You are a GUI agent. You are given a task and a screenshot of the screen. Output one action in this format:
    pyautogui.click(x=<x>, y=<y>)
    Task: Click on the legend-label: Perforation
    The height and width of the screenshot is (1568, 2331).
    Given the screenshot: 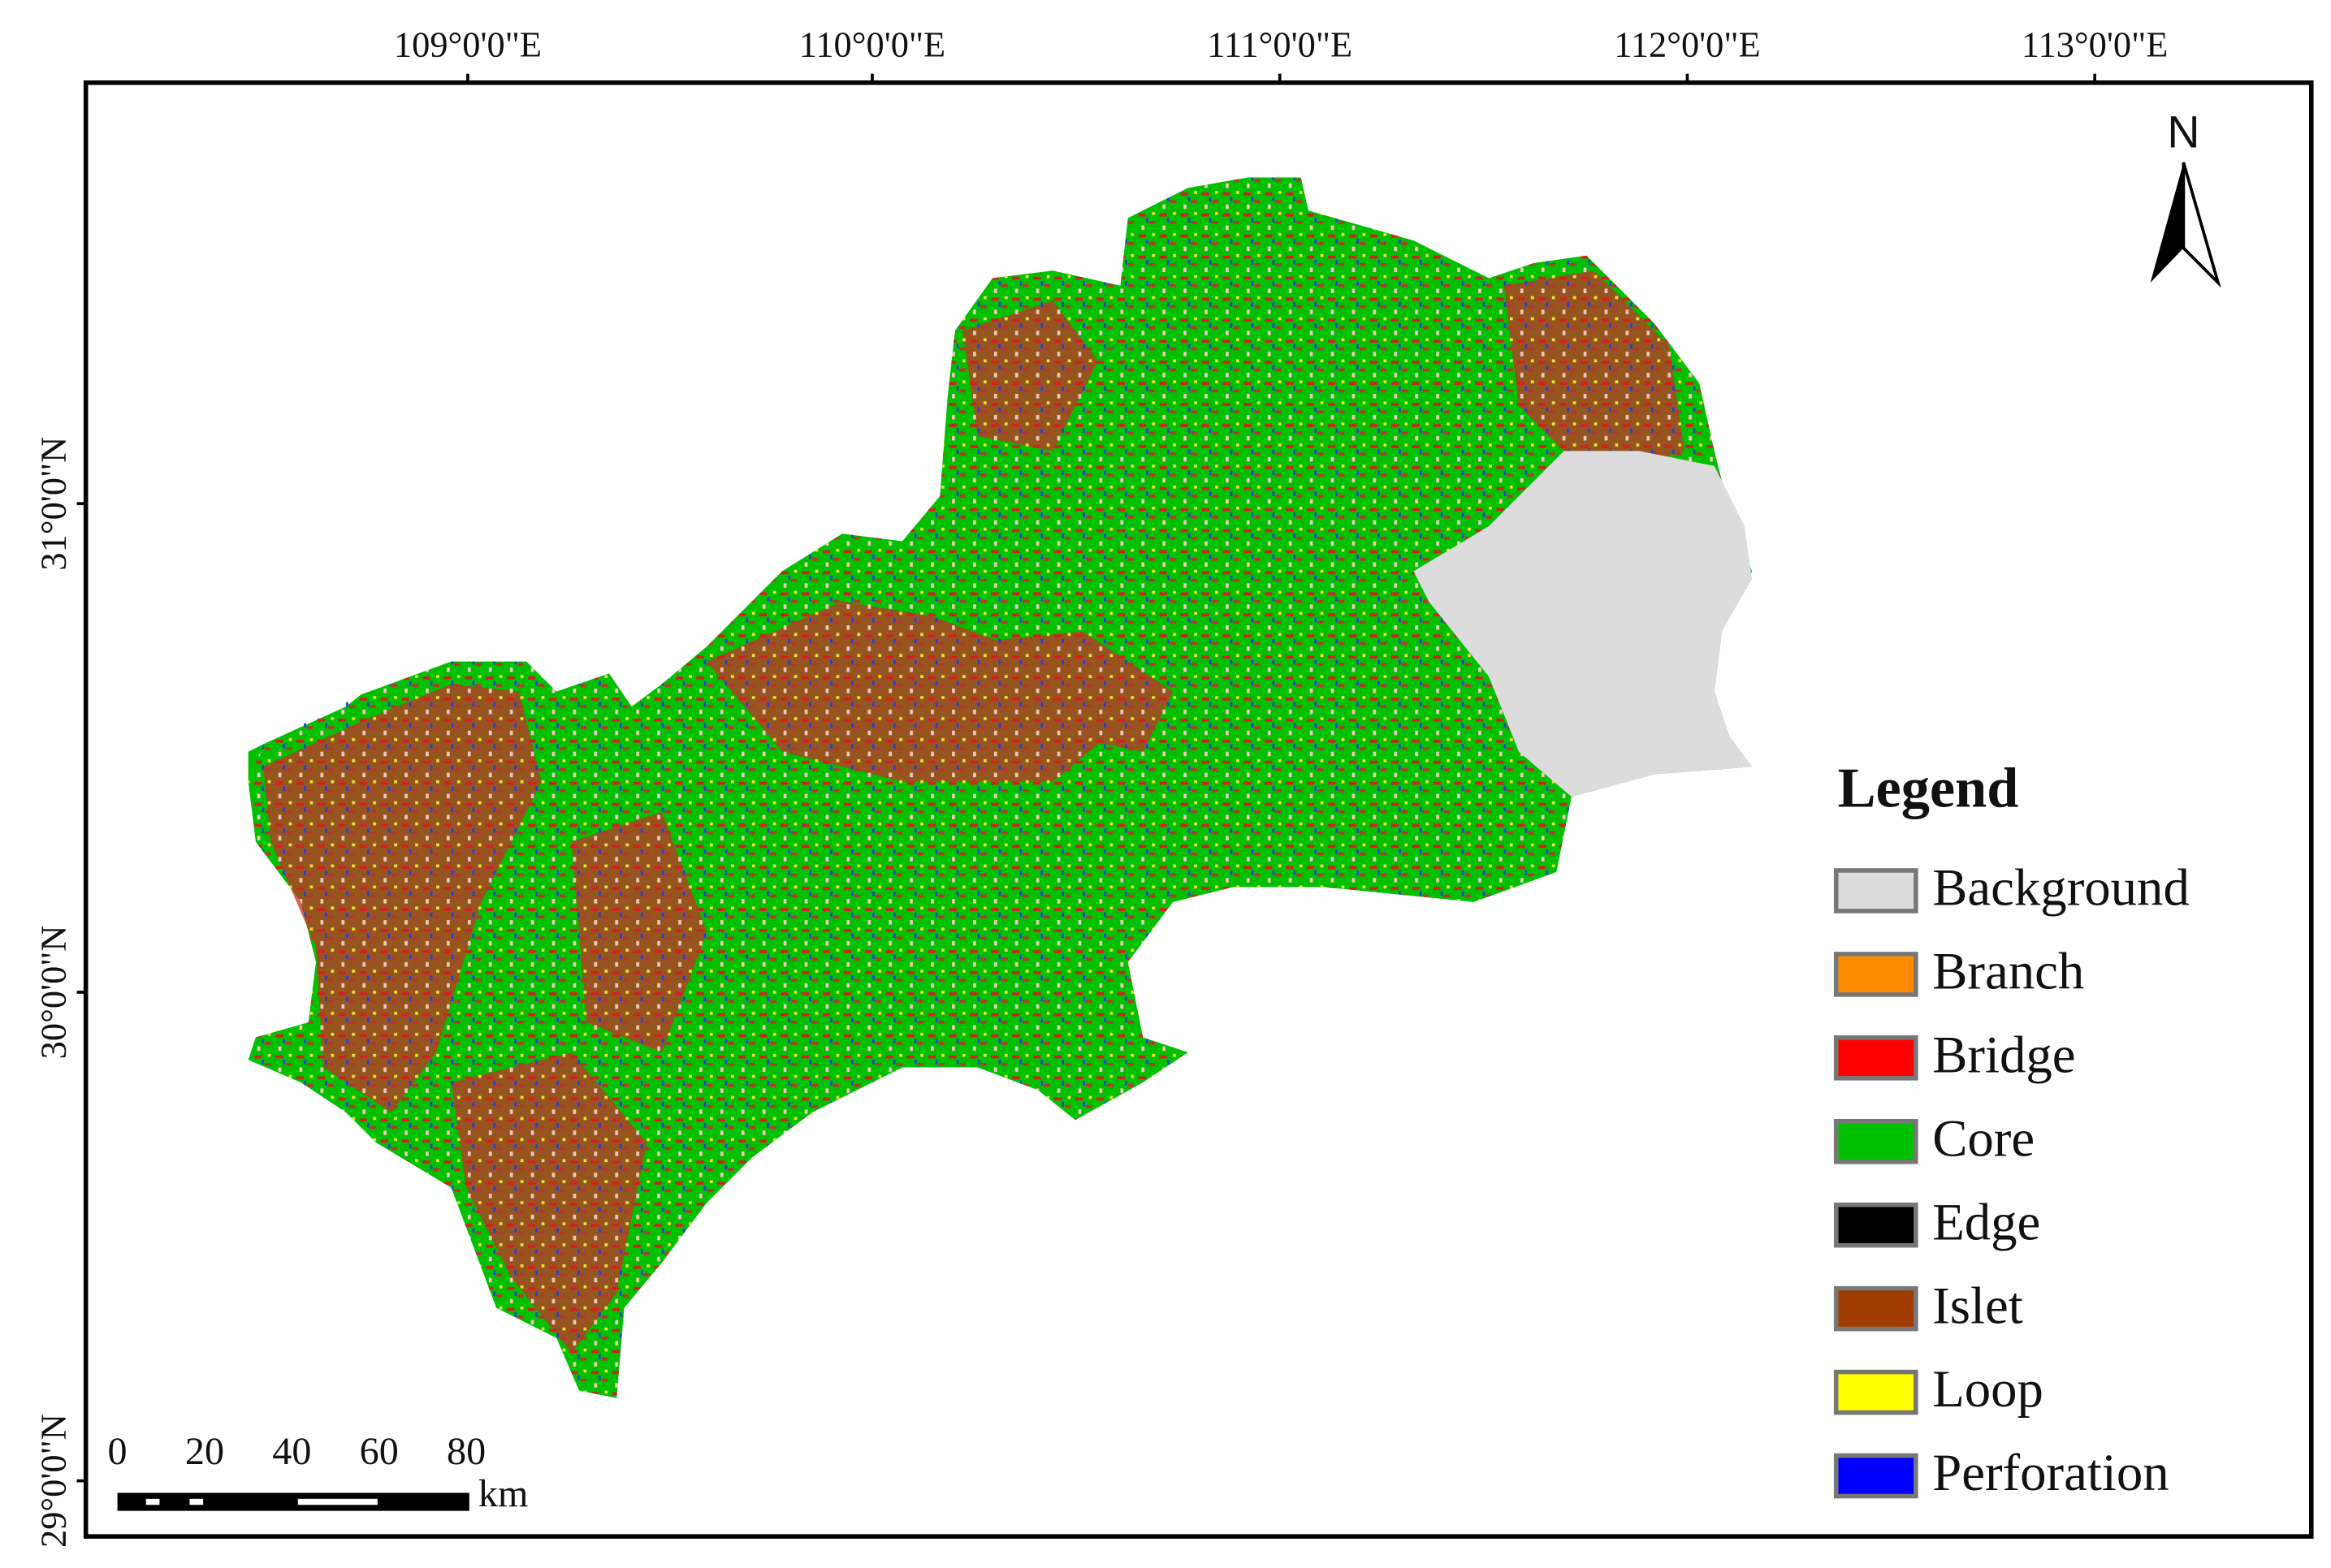 What is the action you would take?
    pyautogui.click(x=2050, y=1473)
    